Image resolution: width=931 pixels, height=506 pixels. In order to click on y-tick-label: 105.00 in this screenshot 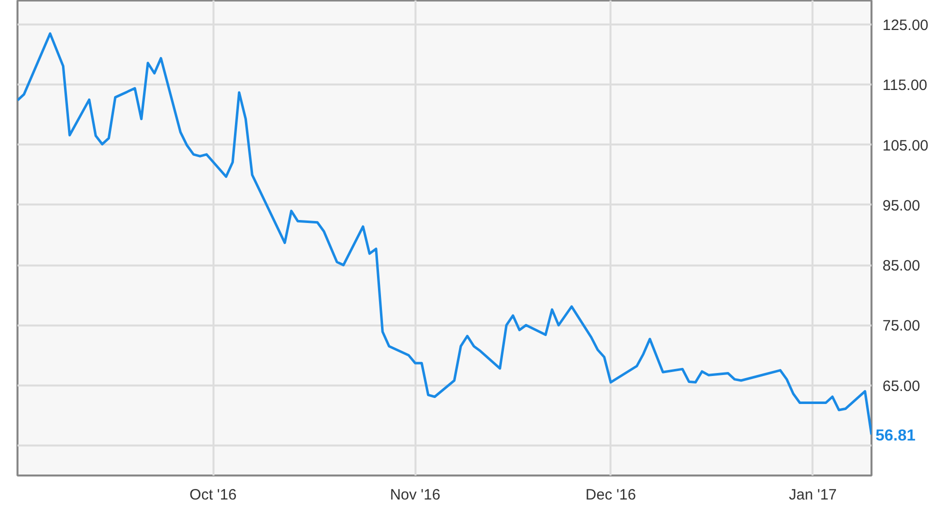, I will do `click(905, 145)`.